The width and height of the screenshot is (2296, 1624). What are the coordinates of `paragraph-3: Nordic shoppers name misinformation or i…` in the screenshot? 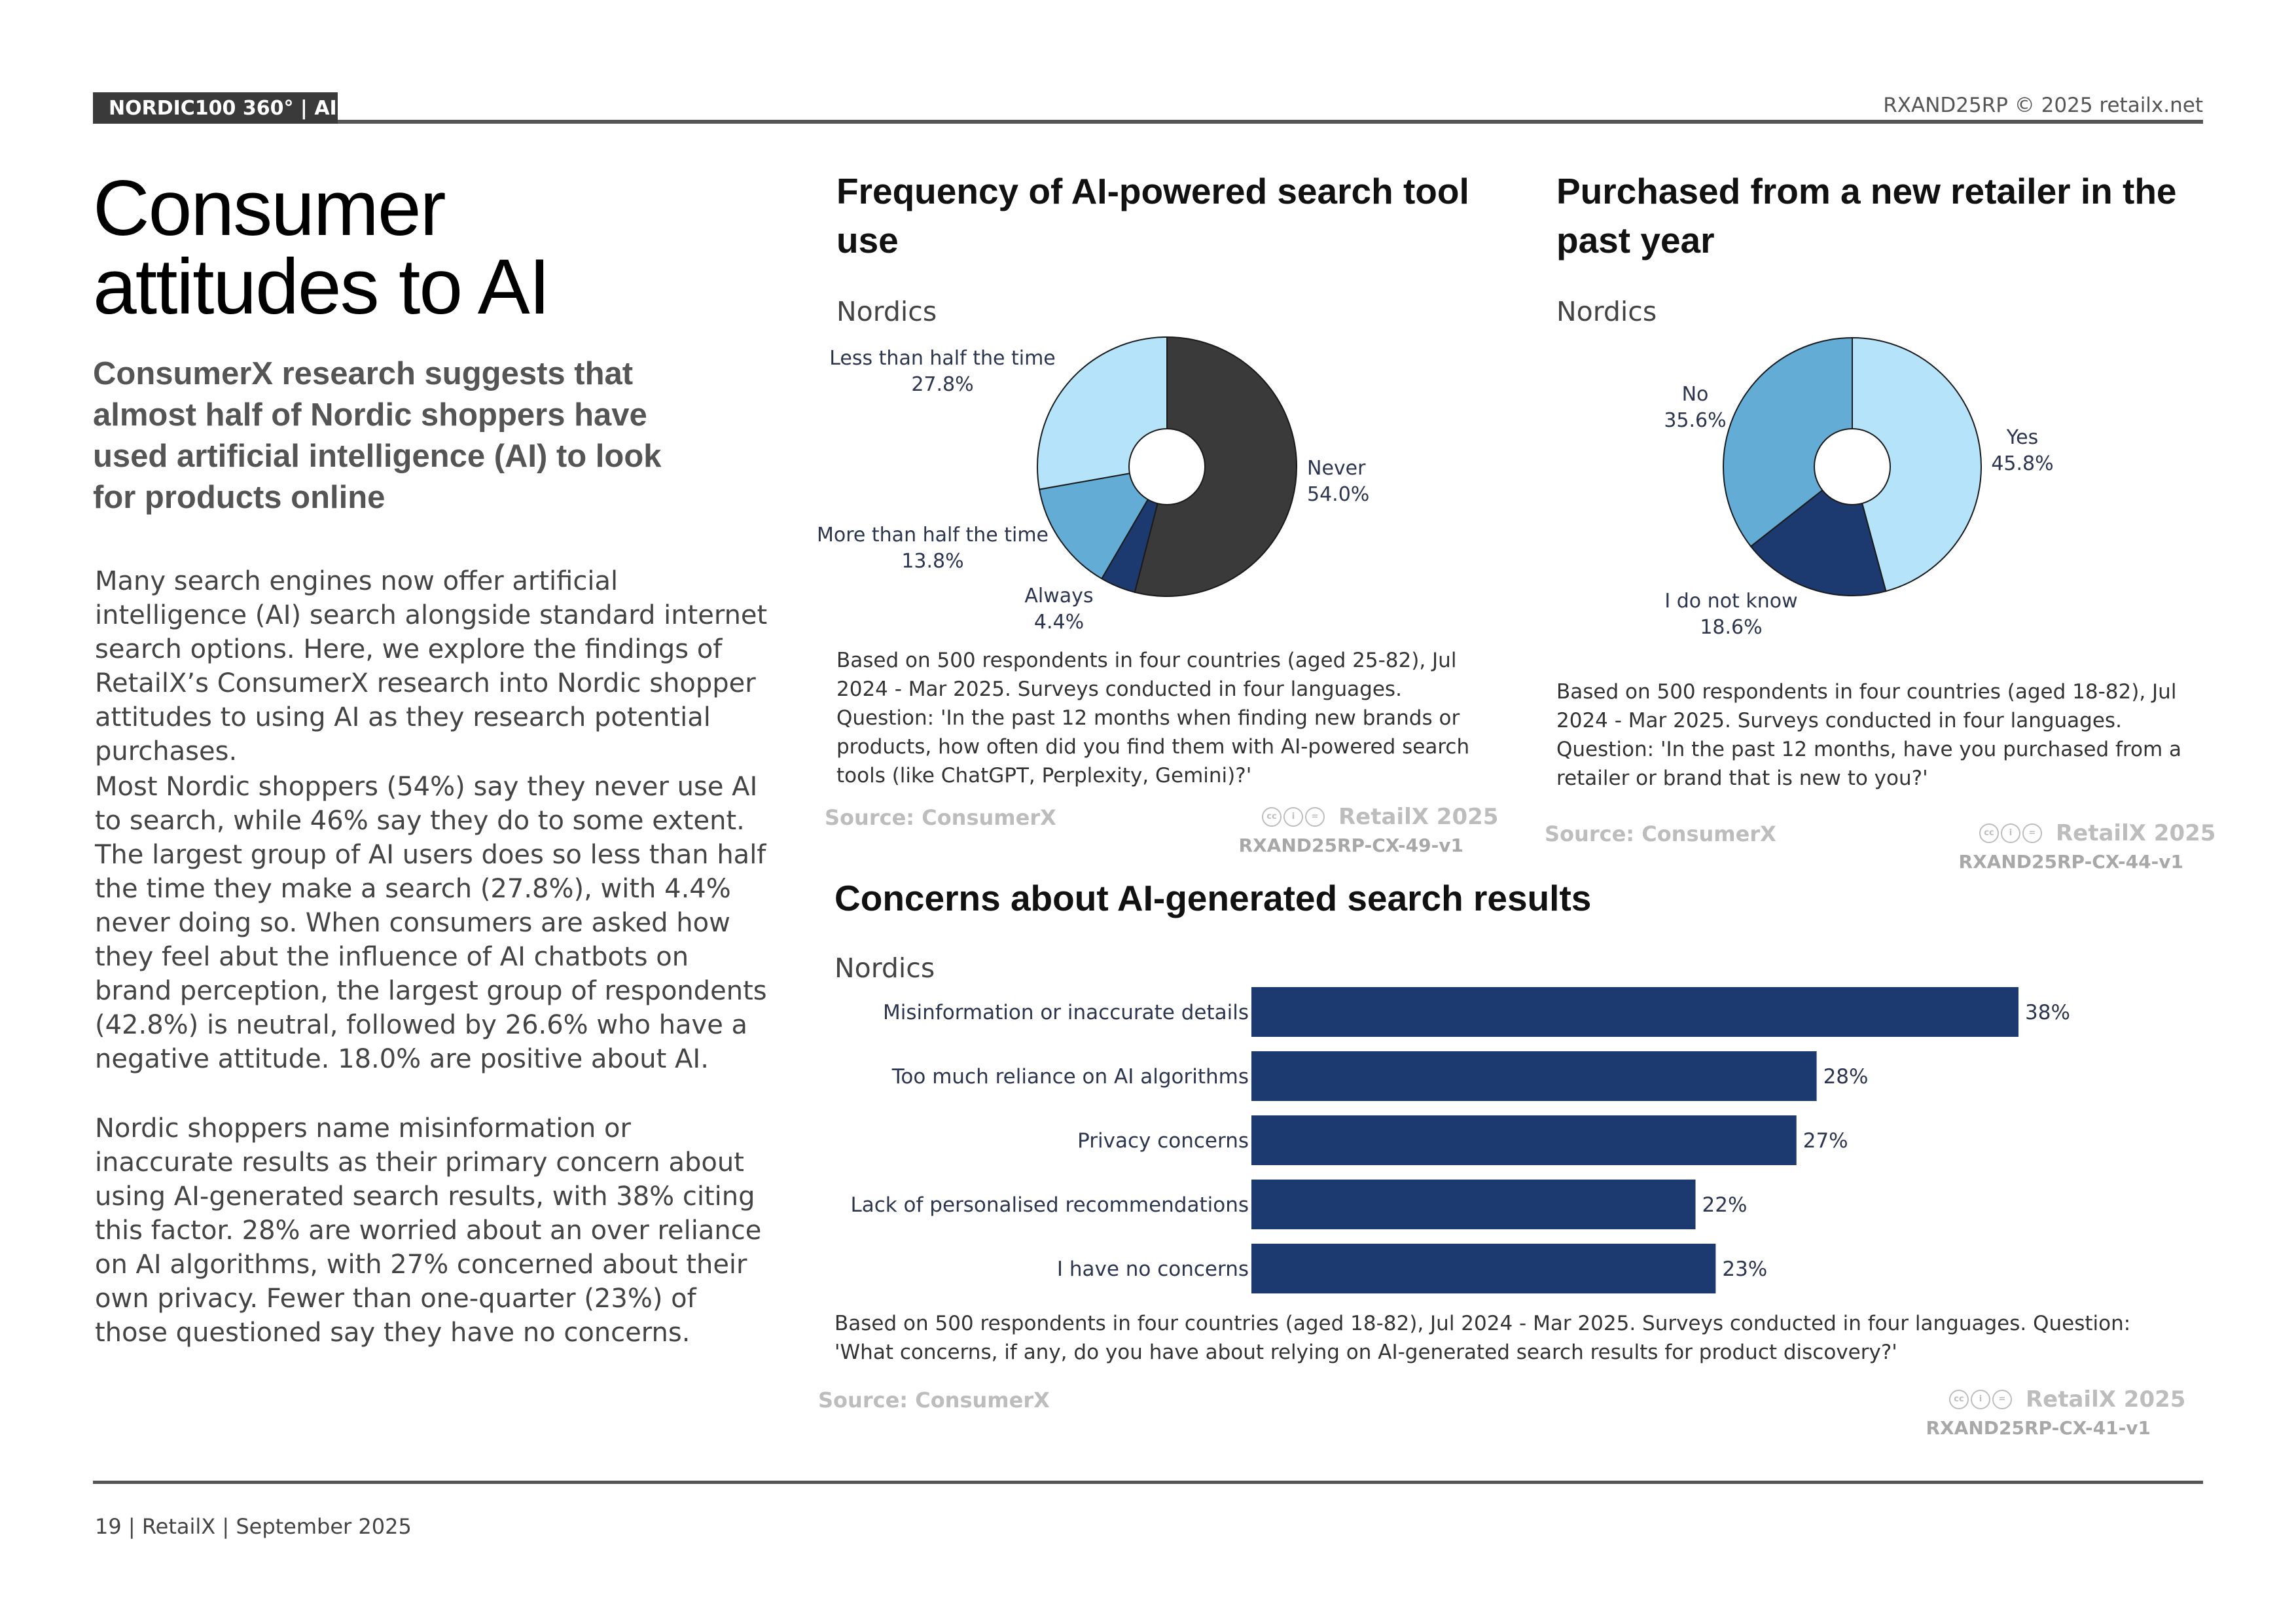 It's located at (428, 1230).